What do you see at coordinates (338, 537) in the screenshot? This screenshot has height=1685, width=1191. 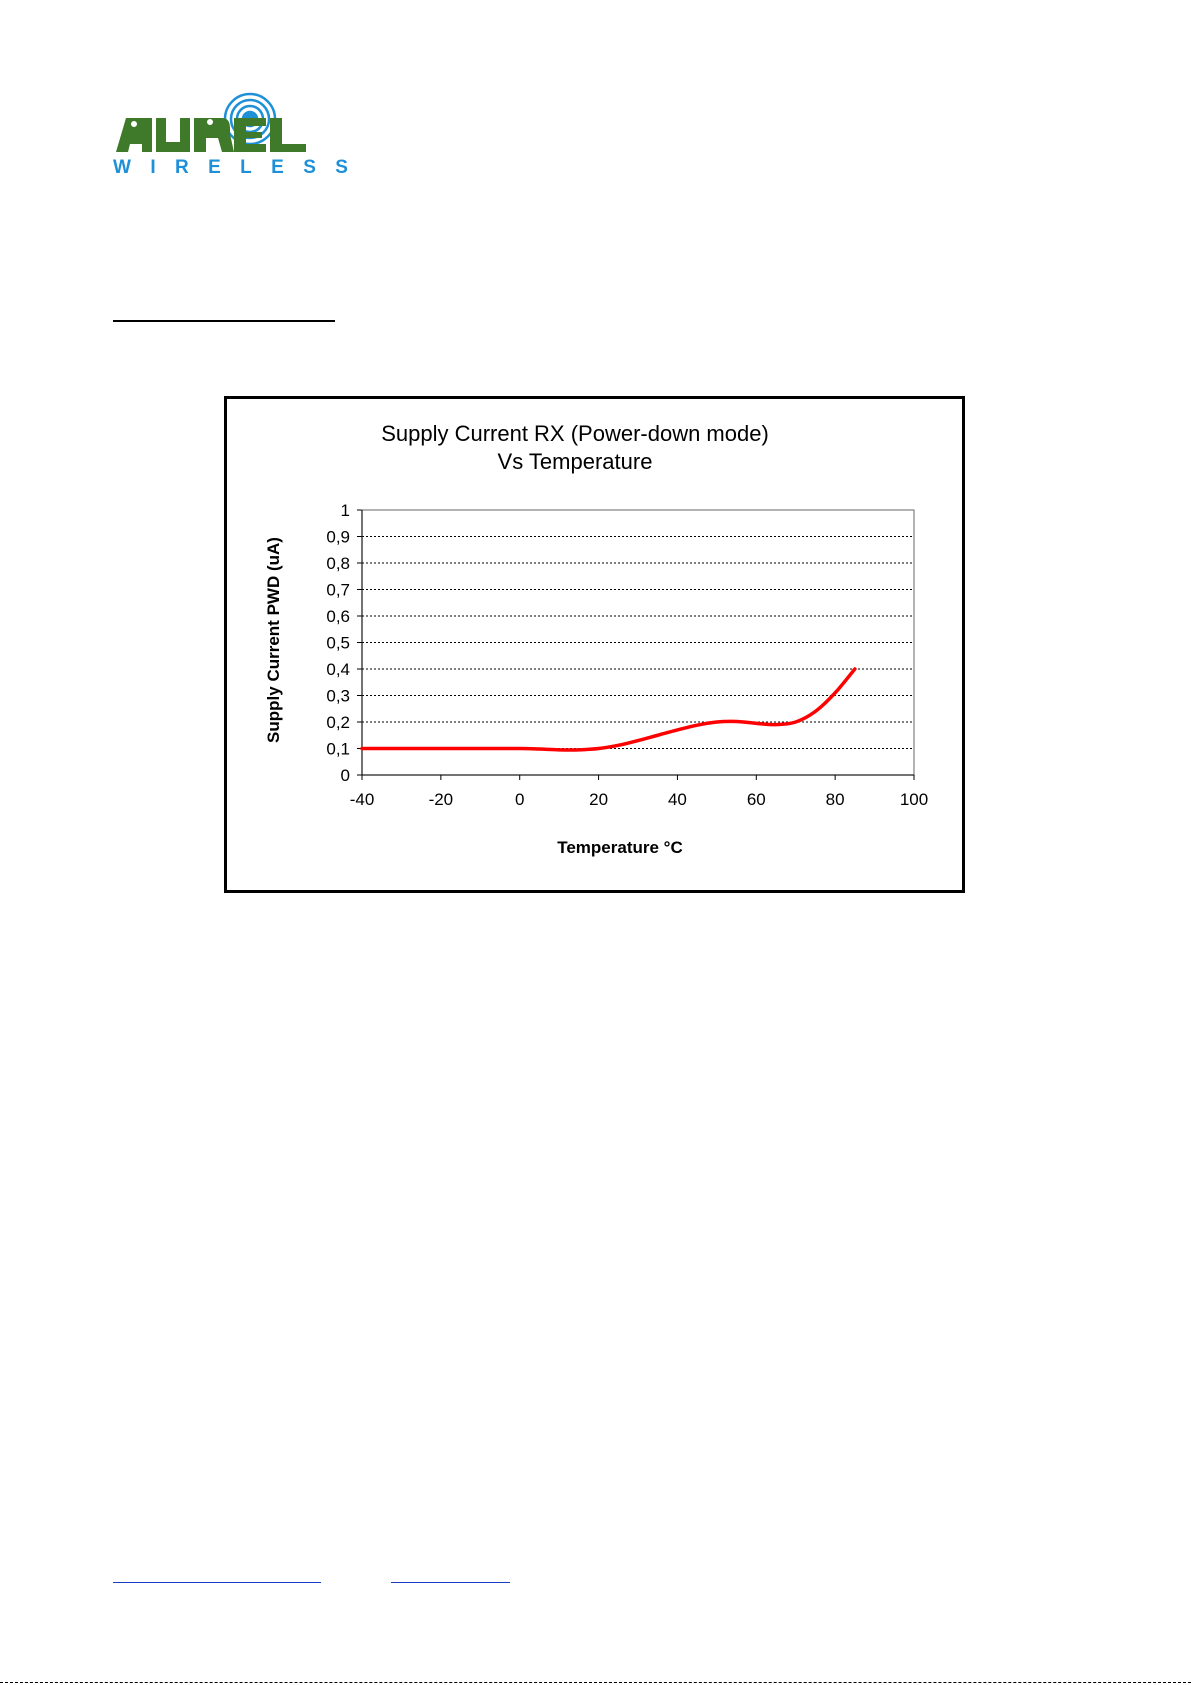 I see `y-tick-label: 0,9` at bounding box center [338, 537].